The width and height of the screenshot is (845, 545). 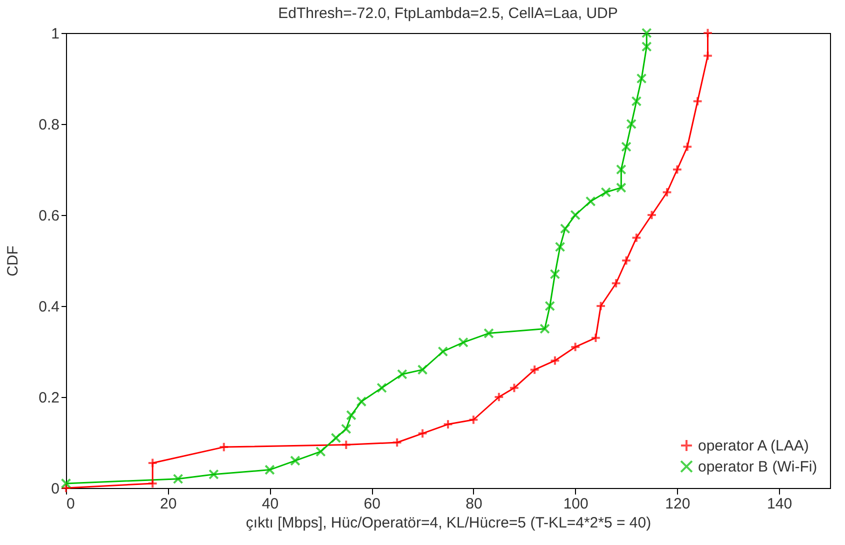 I want to click on legend-label: operator B (Wi-Fi), so click(x=758, y=467).